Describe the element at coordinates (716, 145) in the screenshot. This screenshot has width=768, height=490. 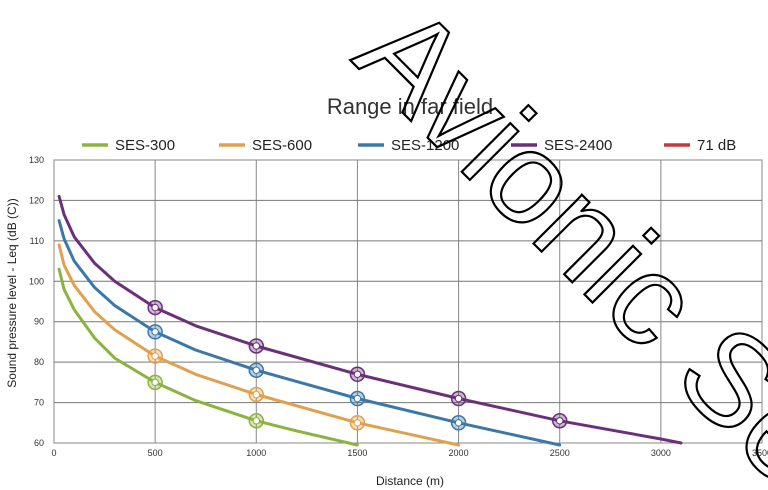
I see `legend-label: 71 dB` at that location.